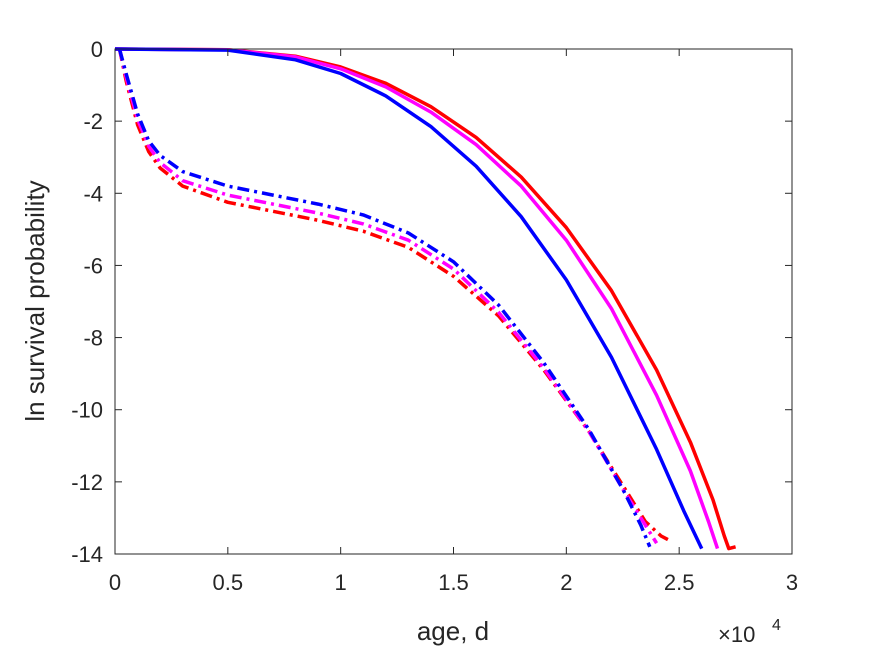 This screenshot has height=656, width=875. What do you see at coordinates (341, 582) in the screenshot?
I see `x-tick-label: 1` at bounding box center [341, 582].